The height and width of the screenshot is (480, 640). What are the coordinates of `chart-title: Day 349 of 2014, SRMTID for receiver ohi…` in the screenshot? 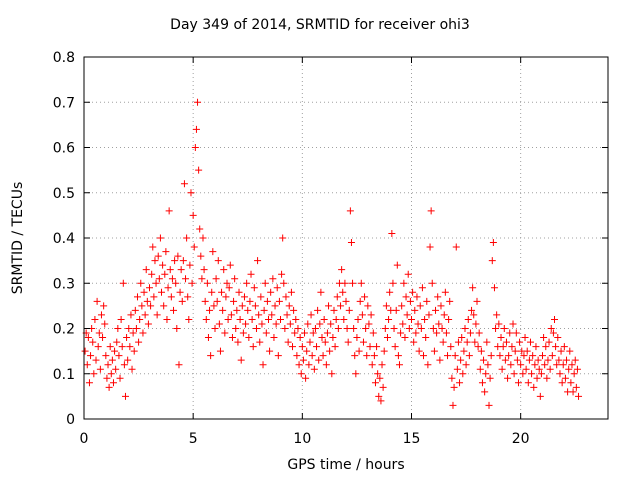 It's located at (320, 25).